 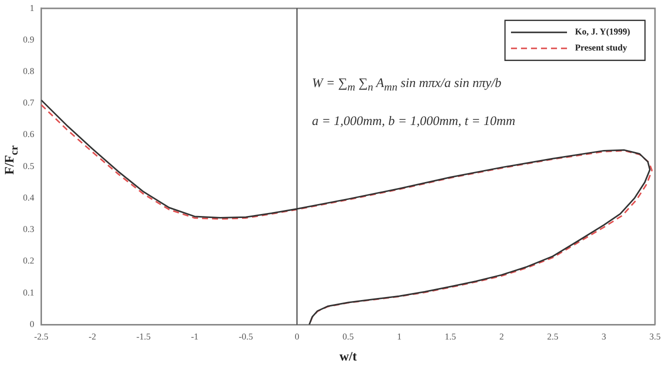 I want to click on annotation: a = 1,000mm, b = 1,000mm, t = 10mm, so click(x=414, y=121).